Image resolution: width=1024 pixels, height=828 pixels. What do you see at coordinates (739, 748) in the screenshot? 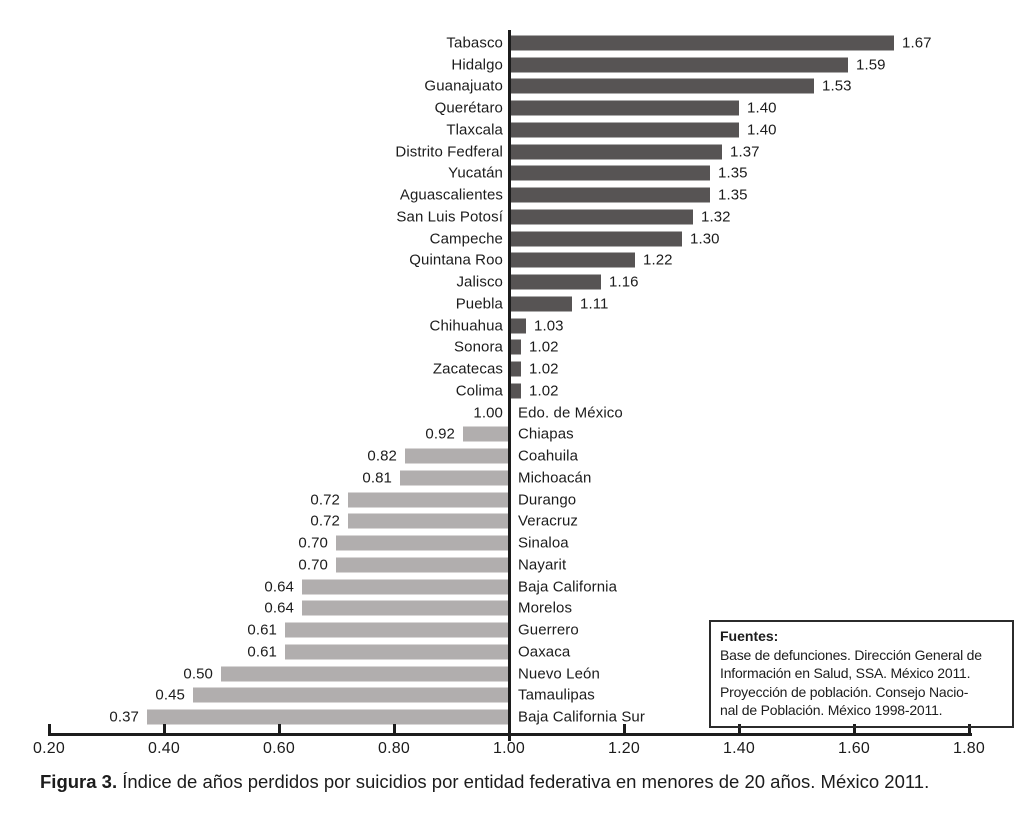
I see `x-axis-tick-label: 1.40` at bounding box center [739, 748].